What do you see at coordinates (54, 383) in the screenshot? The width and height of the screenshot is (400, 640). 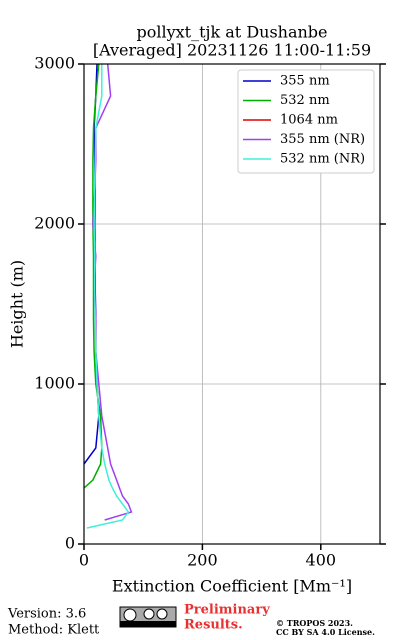 I see `y-tick-label: 1000` at bounding box center [54, 383].